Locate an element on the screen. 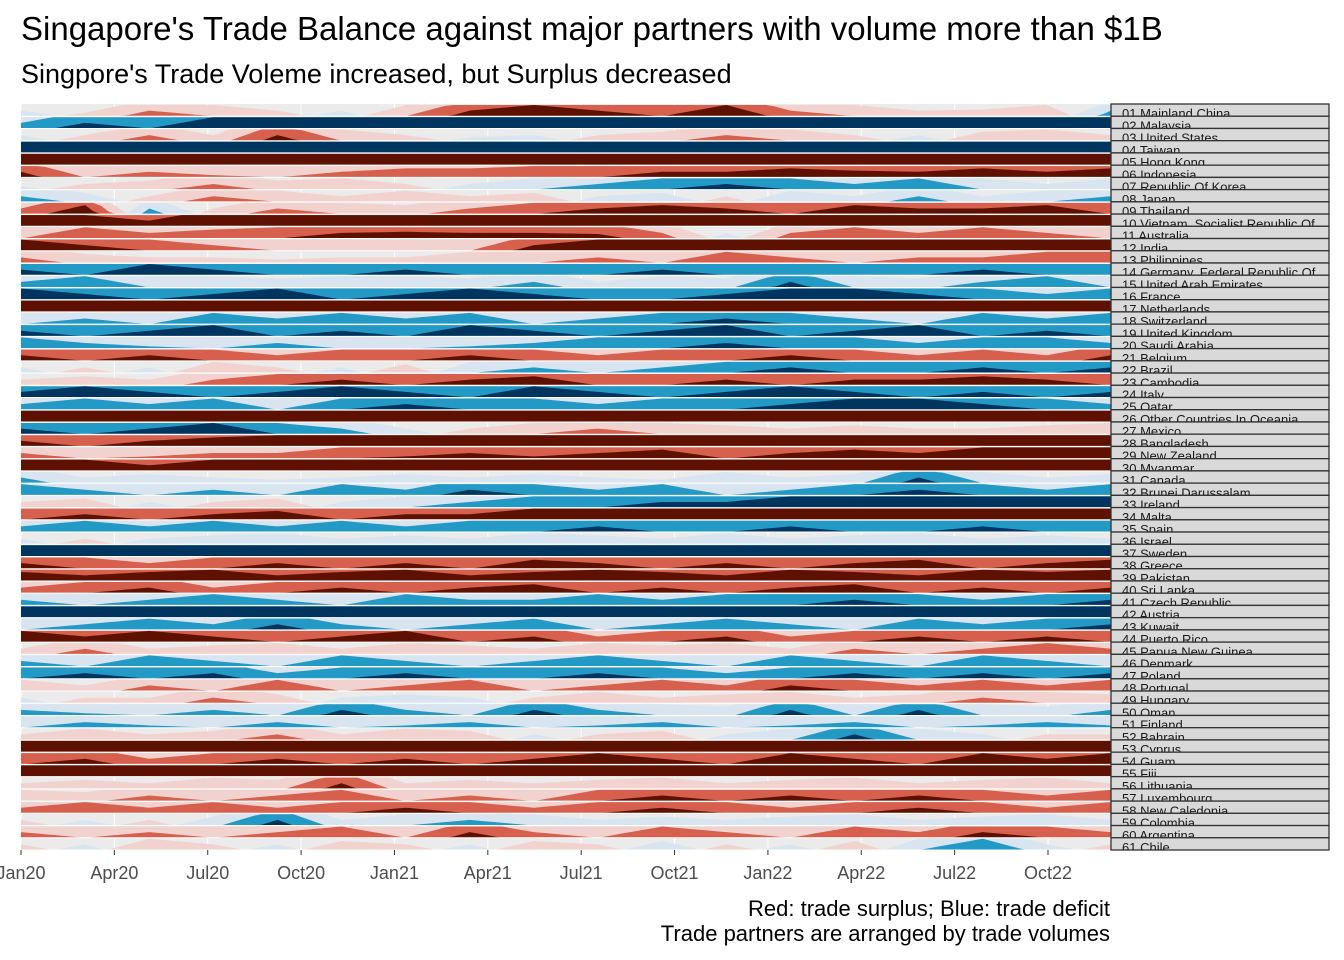 The width and height of the screenshot is (1344, 960). strip-label: 18 Switzerland is located at coordinates (1164, 321).